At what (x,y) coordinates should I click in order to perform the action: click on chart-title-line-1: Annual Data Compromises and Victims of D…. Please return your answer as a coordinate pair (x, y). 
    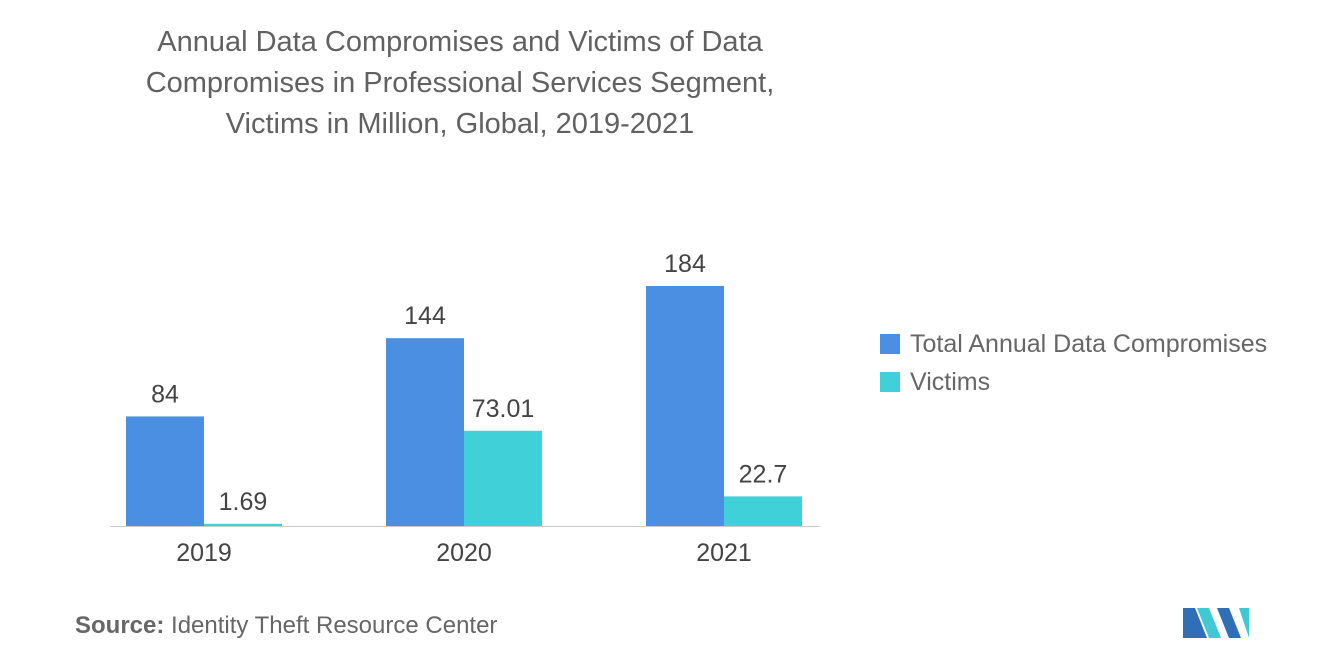
    Looking at the image, I should click on (460, 42).